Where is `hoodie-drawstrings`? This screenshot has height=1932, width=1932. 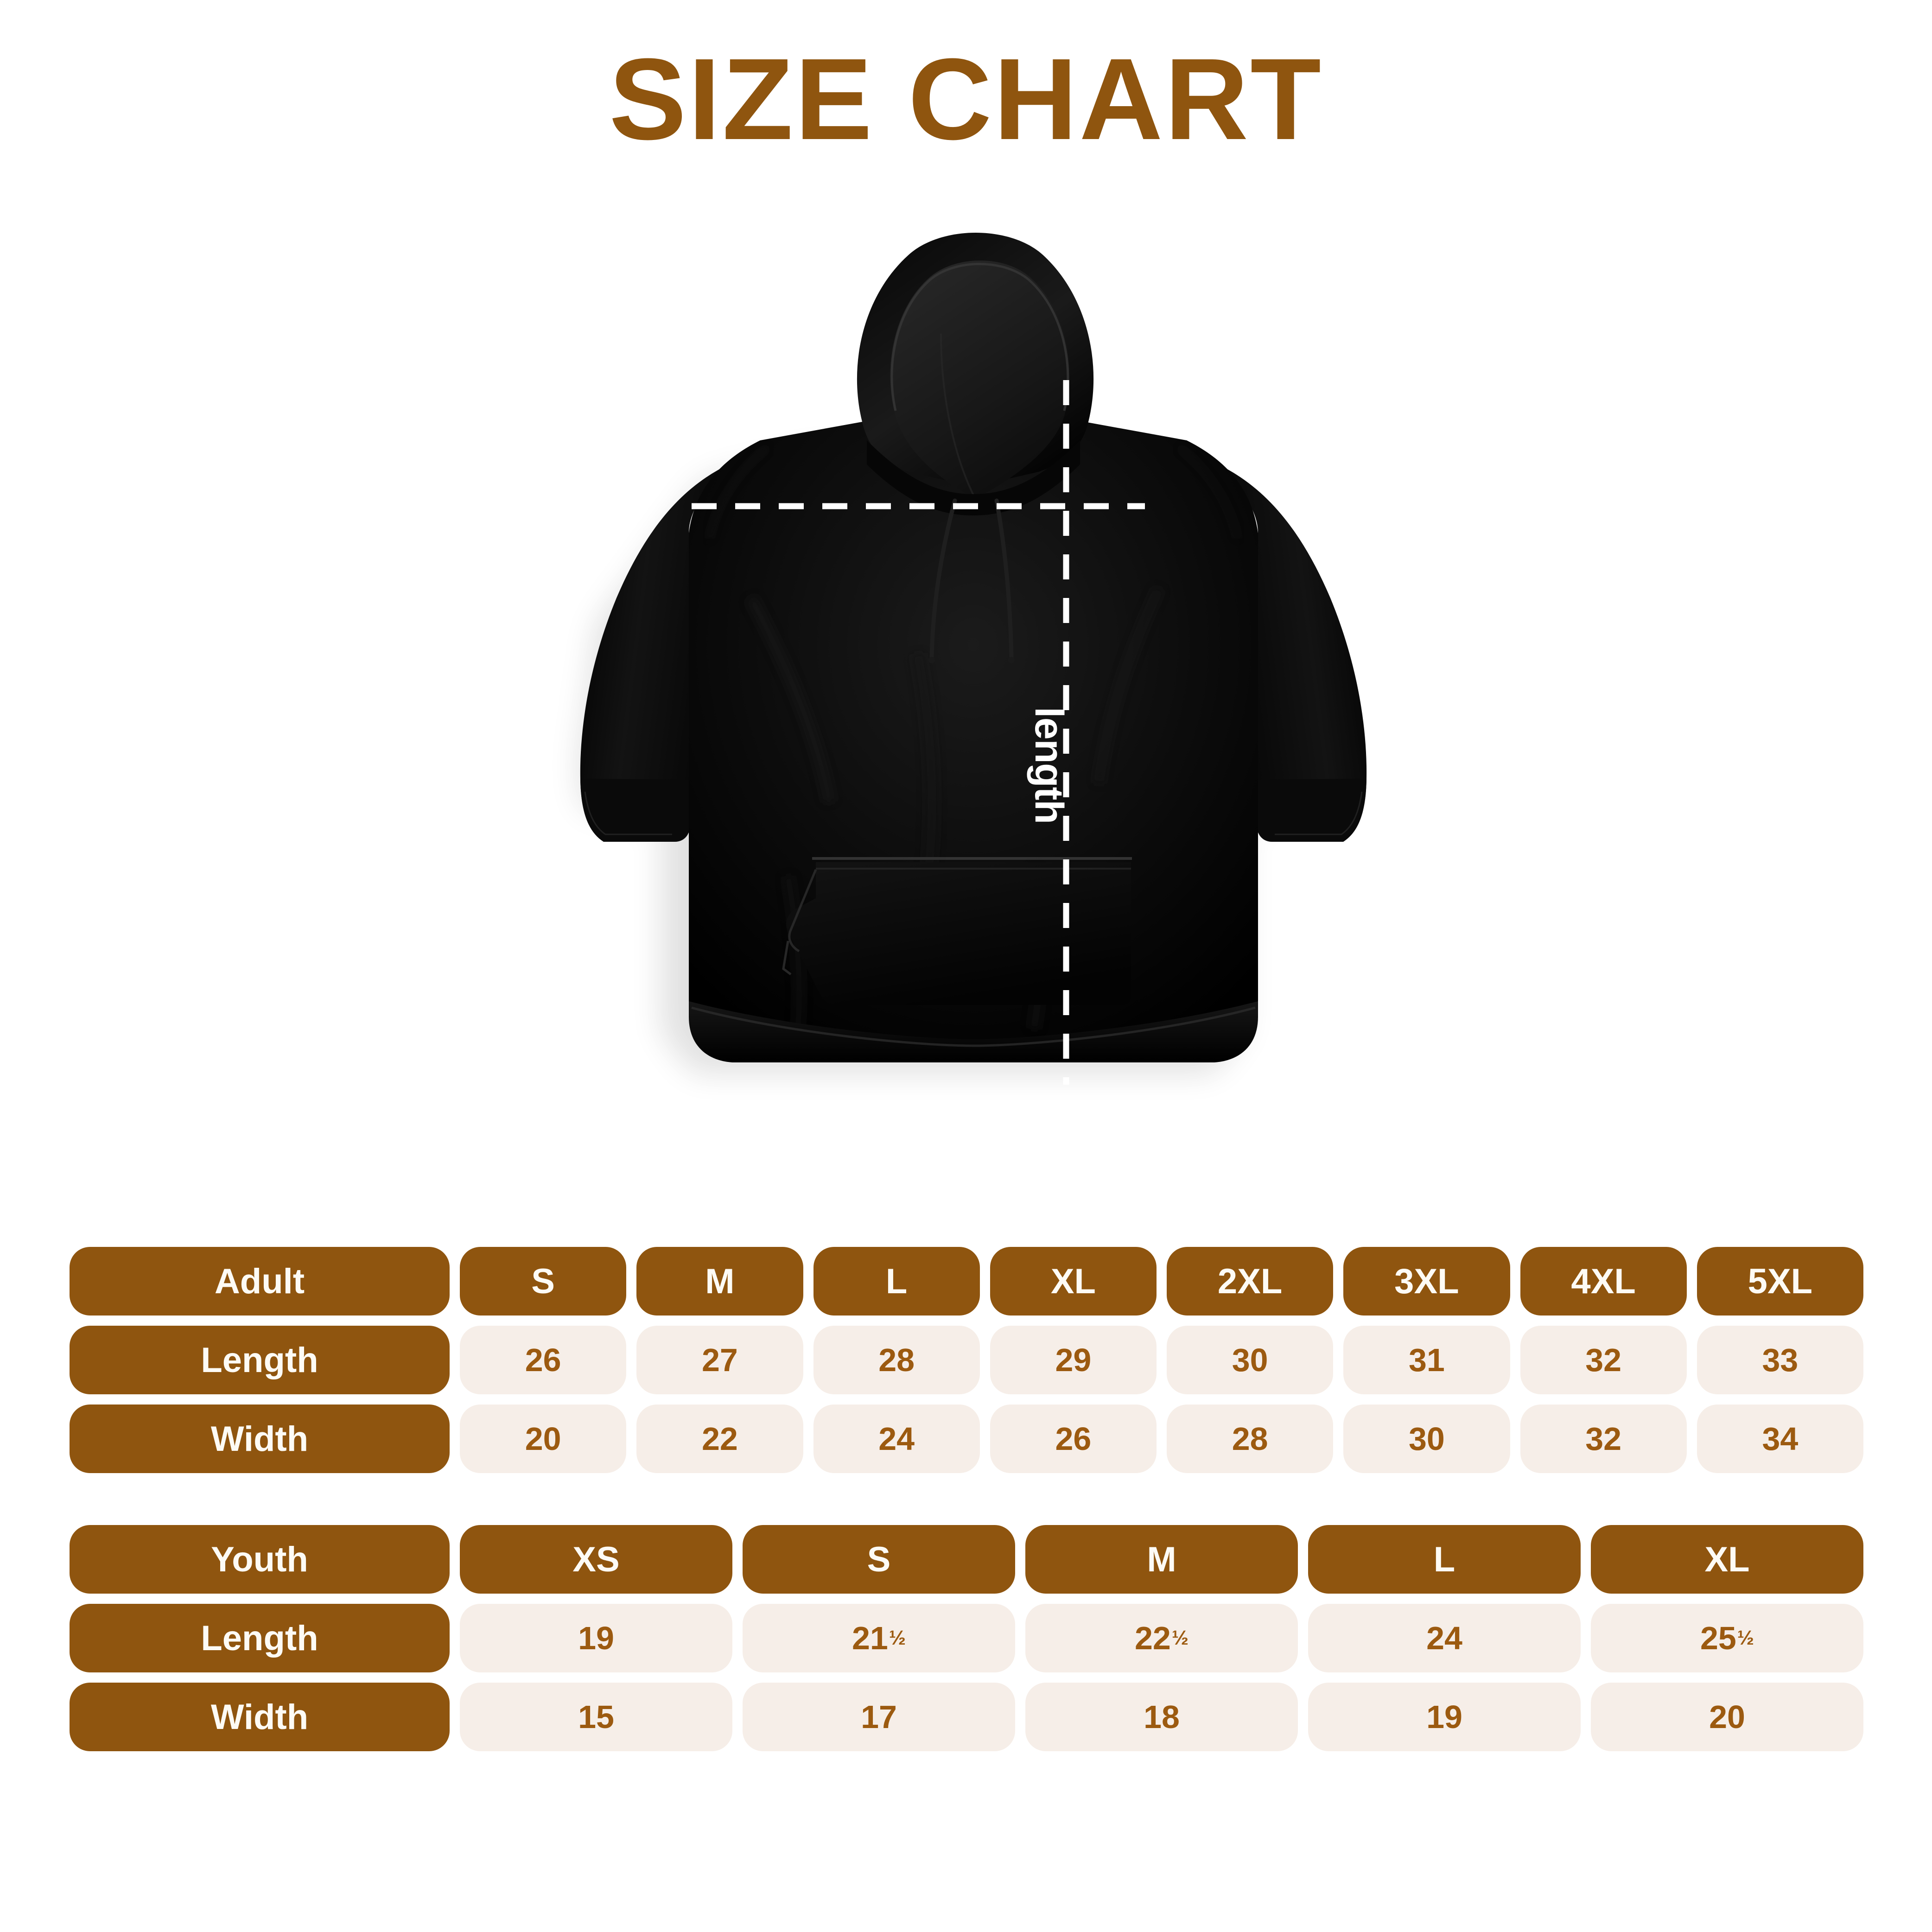
hoodie-drawstrings is located at coordinates (971, 579).